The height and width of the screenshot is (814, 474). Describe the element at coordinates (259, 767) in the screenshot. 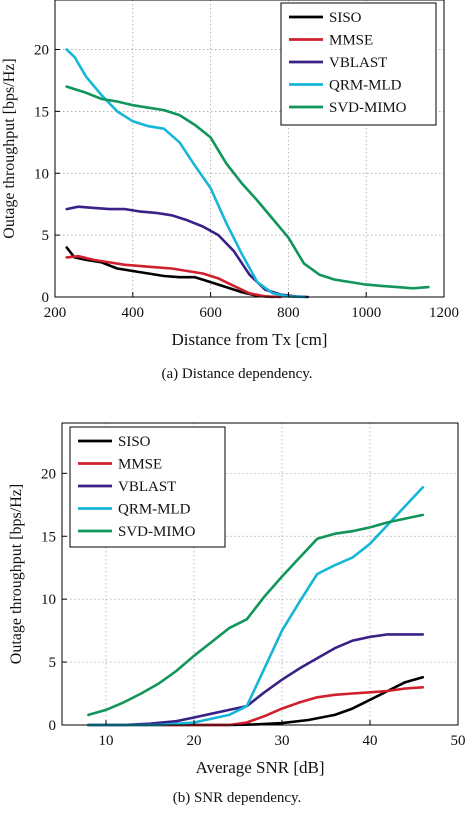

I see `x-axis-label: Average SNR [dB]` at that location.